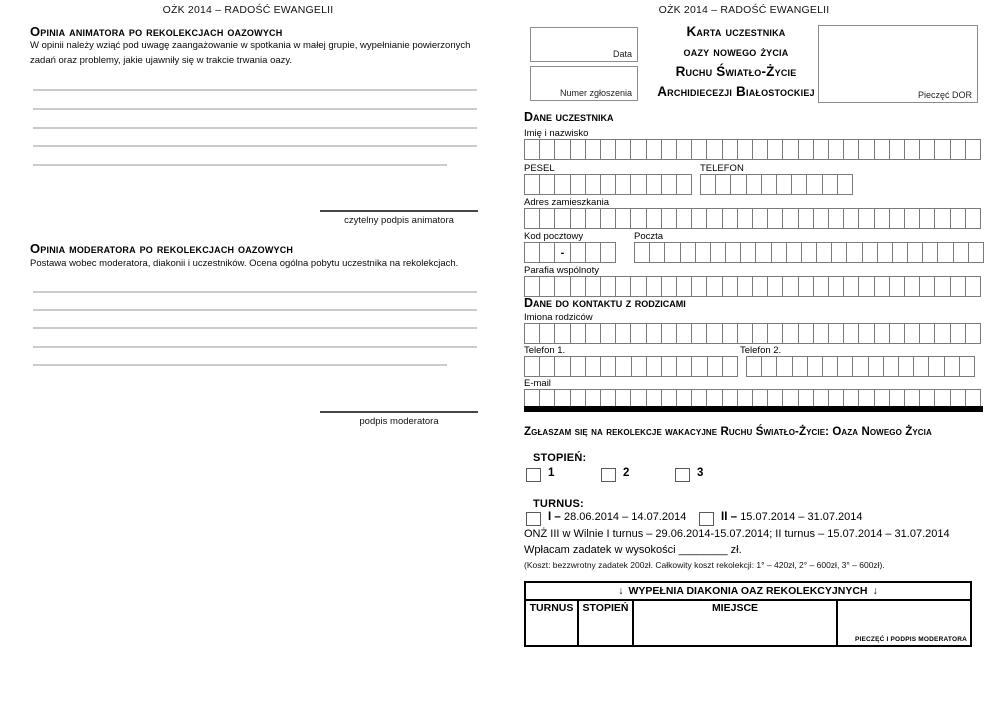  I want to click on address-cells, so click(753, 218).